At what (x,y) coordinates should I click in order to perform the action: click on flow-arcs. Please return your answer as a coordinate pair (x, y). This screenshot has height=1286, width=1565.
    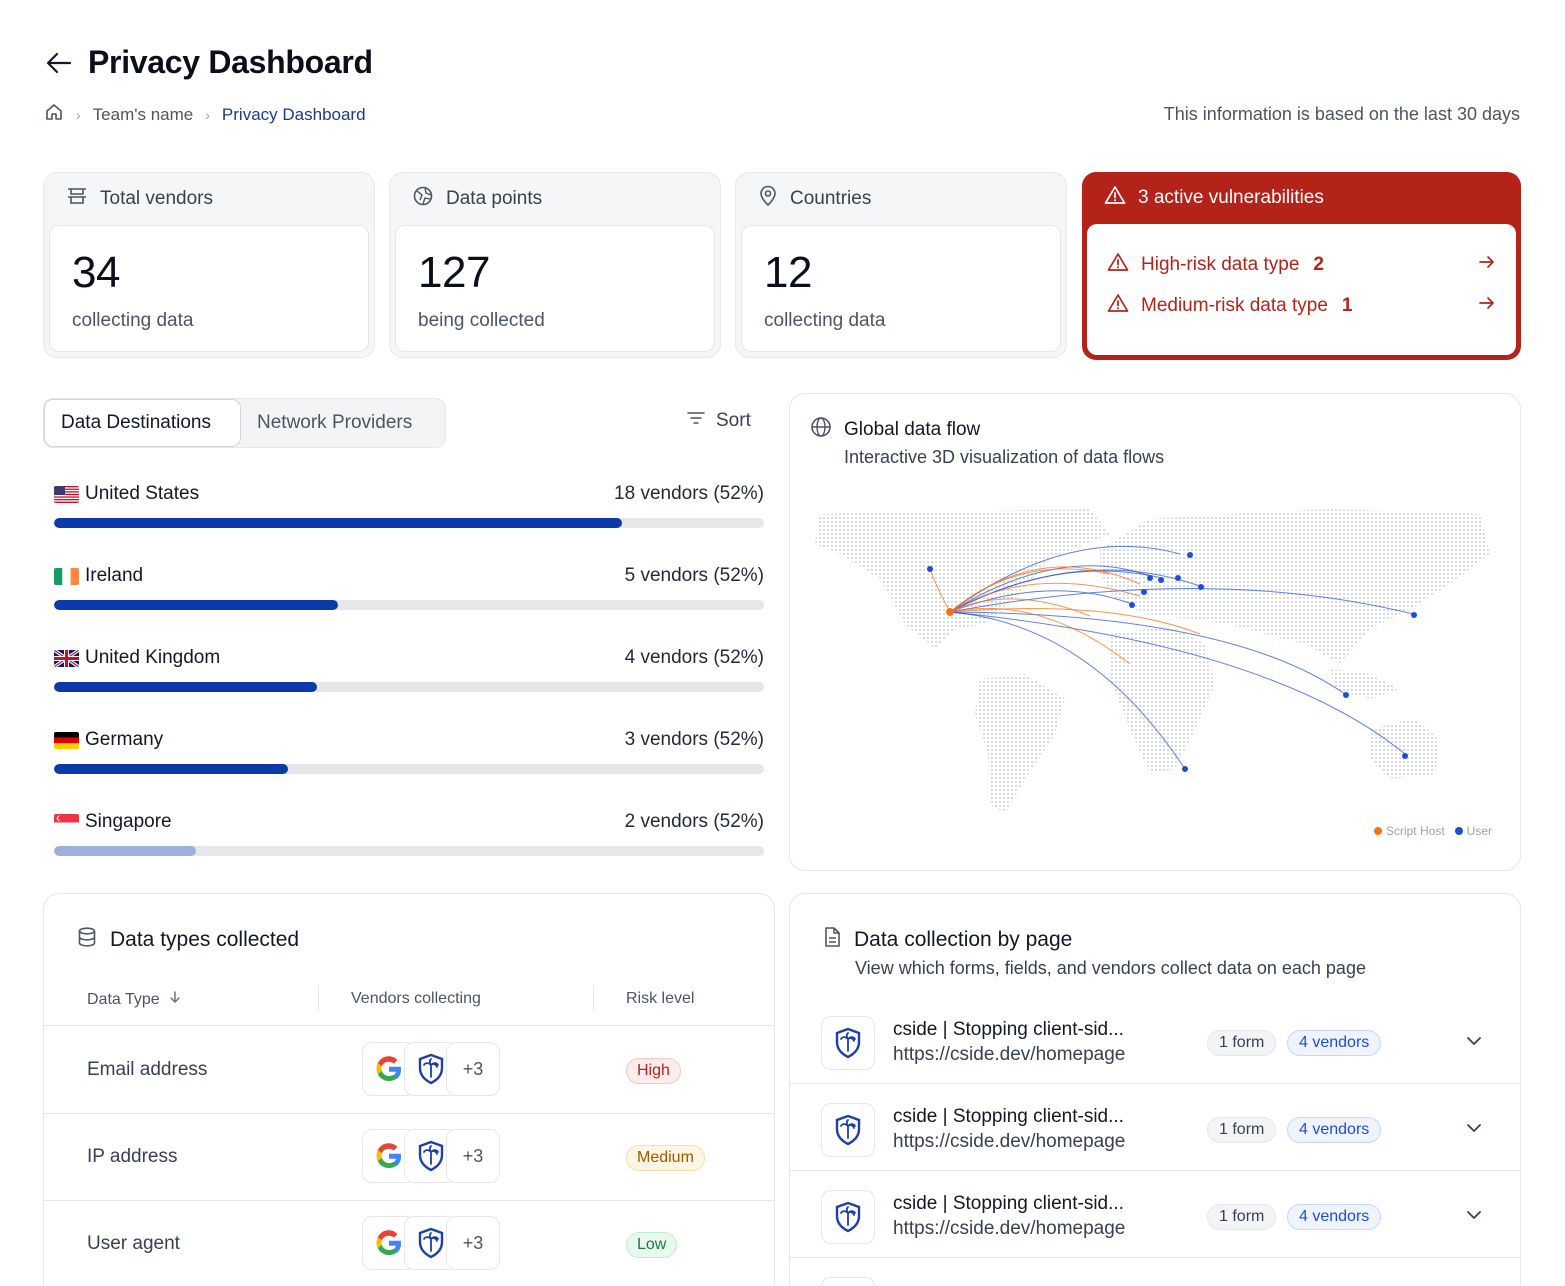
    Looking at the image, I should click on (1171, 657).